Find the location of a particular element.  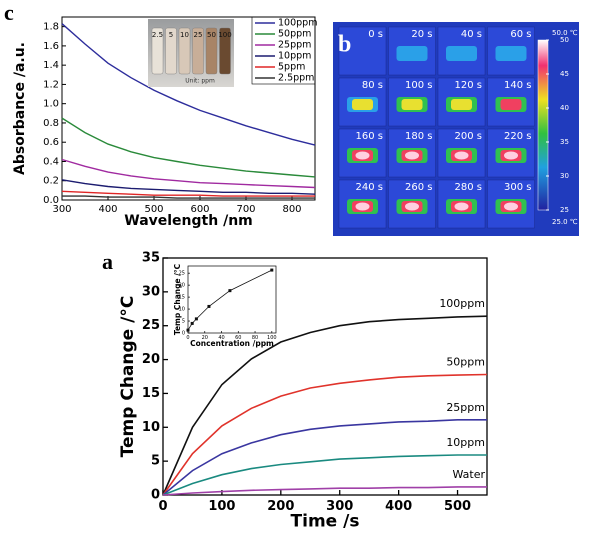

y-tick-label: 1.0 is located at coordinates (51, 104).